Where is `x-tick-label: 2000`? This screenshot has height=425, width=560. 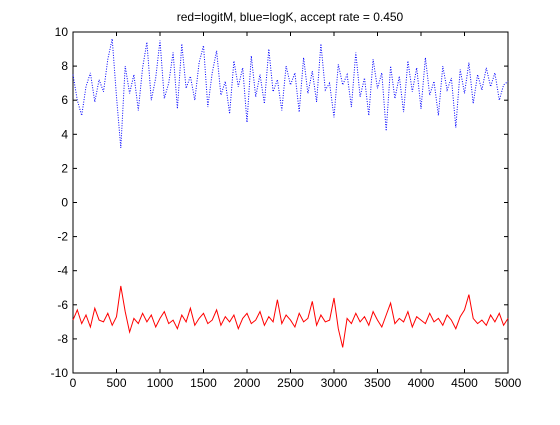
x-tick-label: 2000 is located at coordinates (247, 383).